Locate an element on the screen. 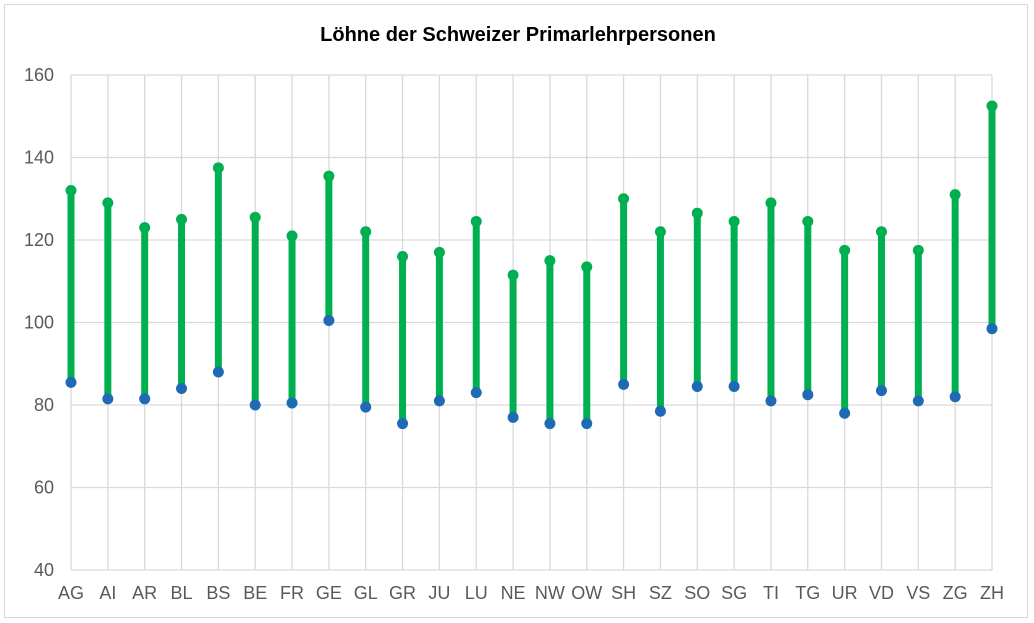 Image resolution: width=1034 pixels, height=623 pixels. low-point-sg is located at coordinates (734, 386).